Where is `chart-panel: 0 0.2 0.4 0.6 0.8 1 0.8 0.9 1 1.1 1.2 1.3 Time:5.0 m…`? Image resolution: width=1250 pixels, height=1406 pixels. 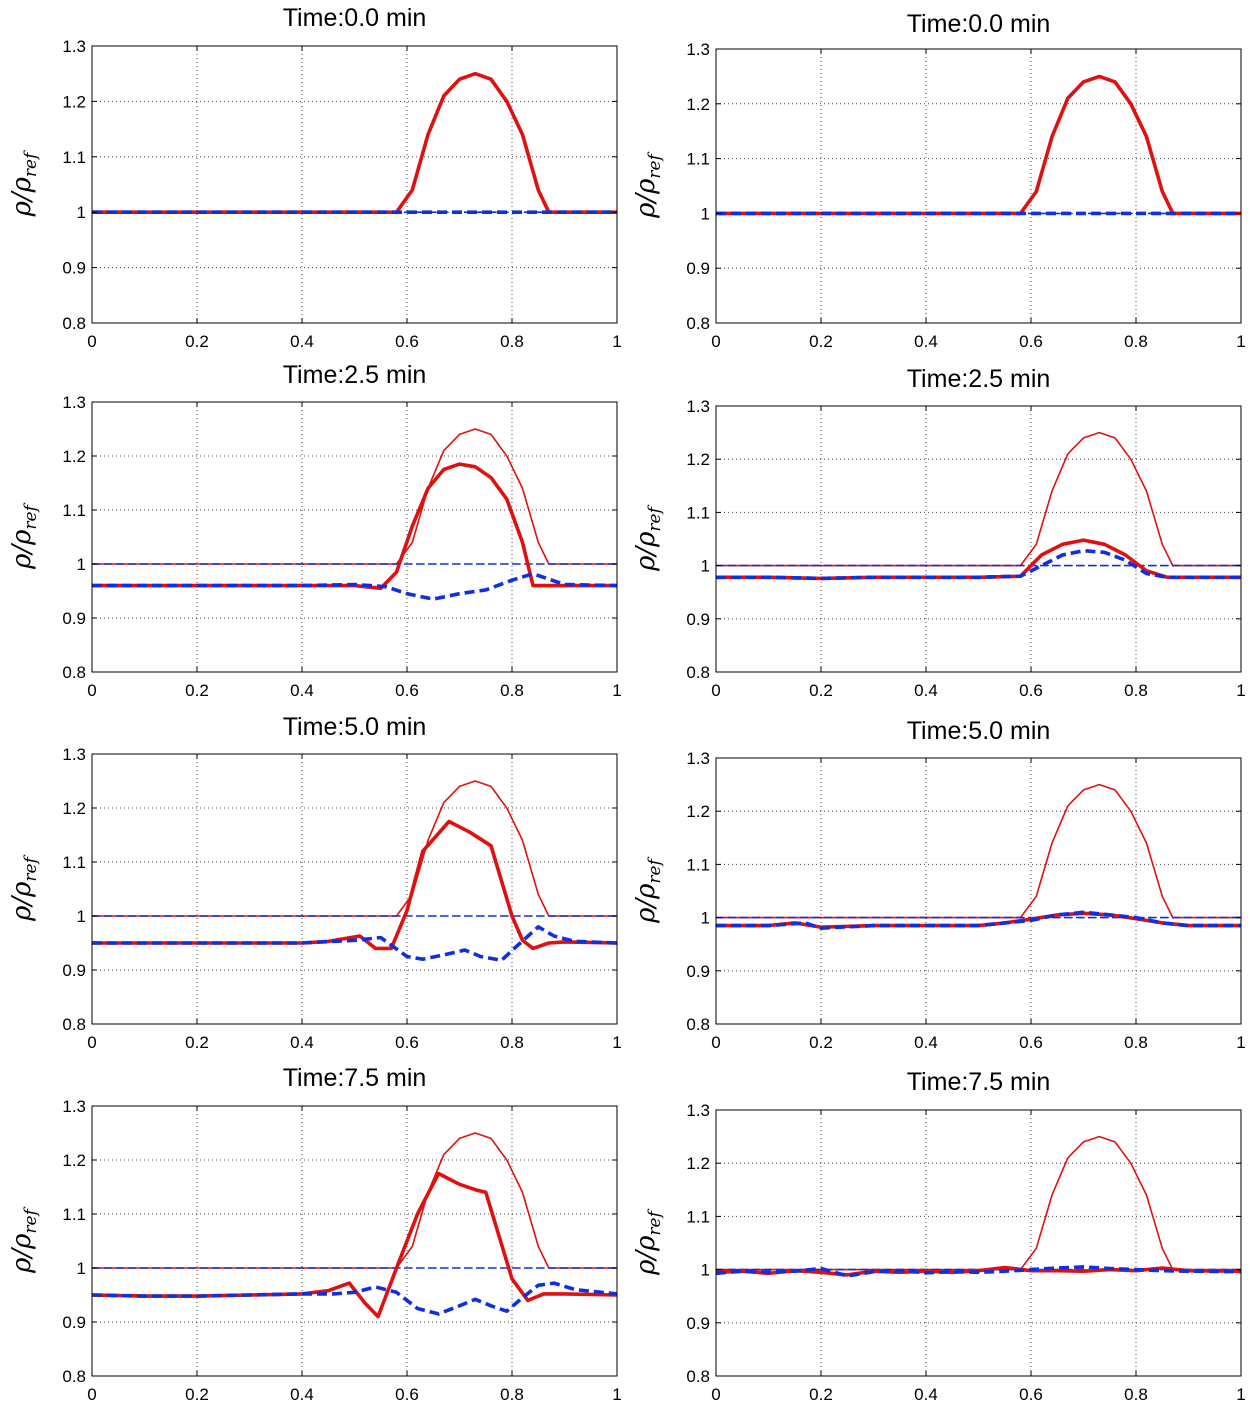 chart-panel: 0 0.2 0.4 0.6 0.8 1 0.8 0.9 1 1.1 1.2 1.3 Time:5.0 m… is located at coordinates (314, 882).